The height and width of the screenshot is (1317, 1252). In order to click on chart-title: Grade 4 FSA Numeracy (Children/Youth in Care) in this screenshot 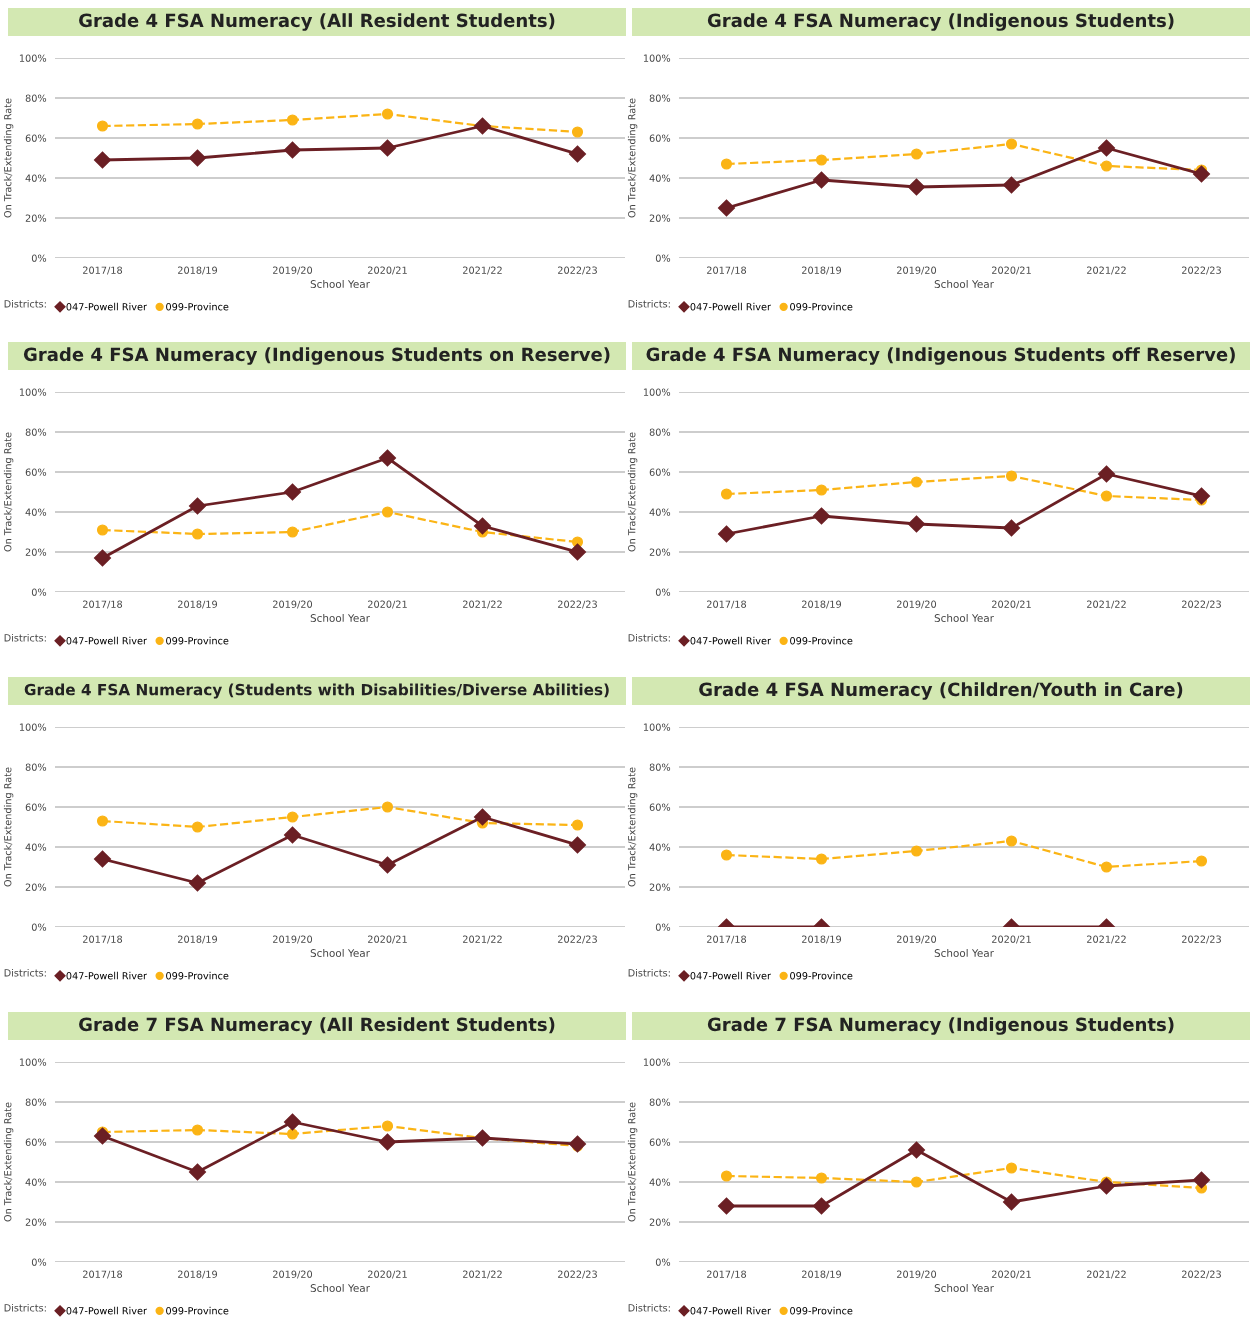, I will do `click(941, 691)`.